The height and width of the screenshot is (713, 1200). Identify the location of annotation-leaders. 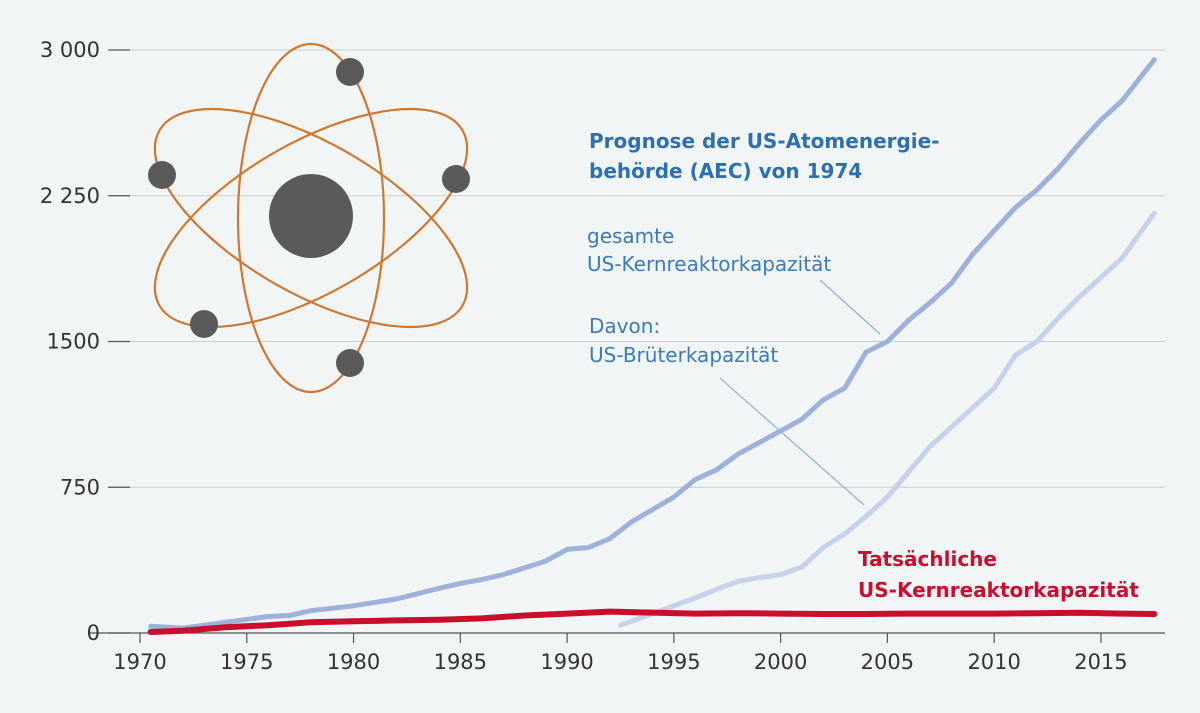
(800, 392).